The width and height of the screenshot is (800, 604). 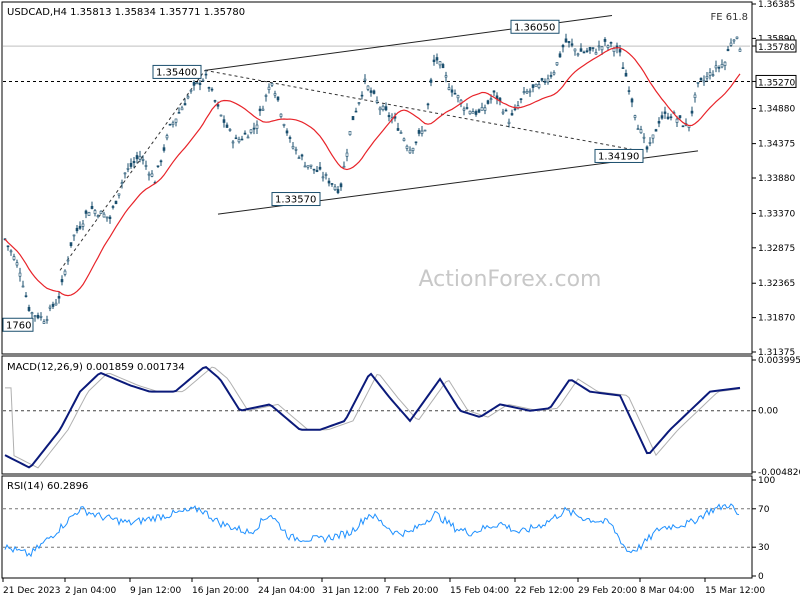 I want to click on price-tick-label: 1.32365, so click(x=776, y=284).